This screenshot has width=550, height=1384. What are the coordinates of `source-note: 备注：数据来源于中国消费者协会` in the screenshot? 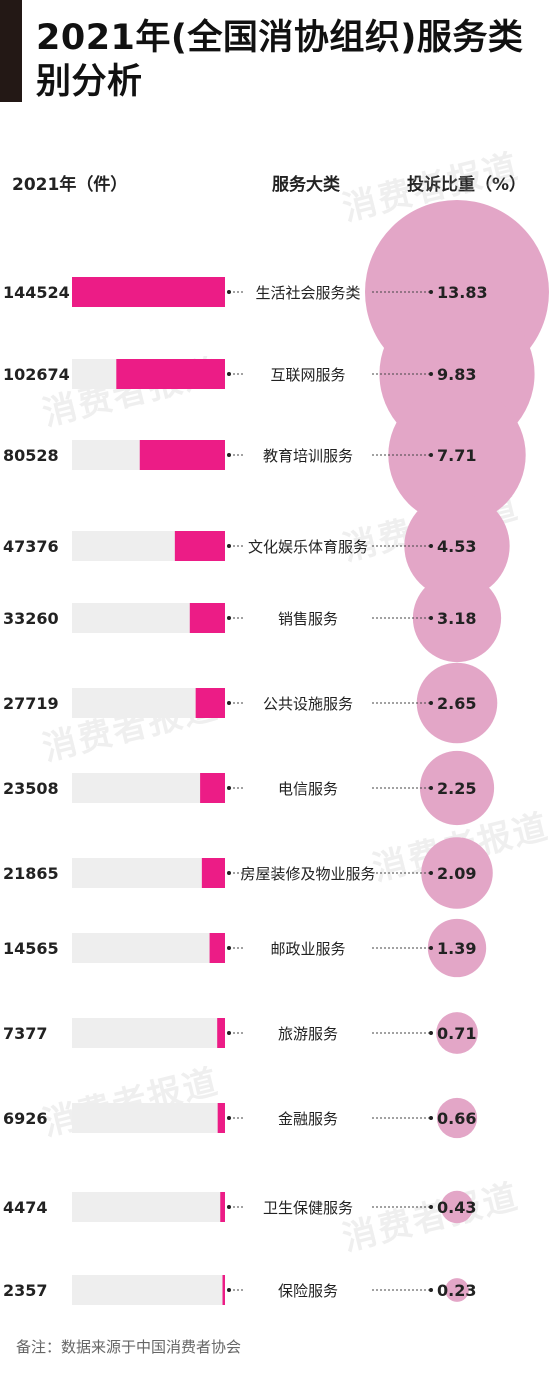 It's located at (129, 1347).